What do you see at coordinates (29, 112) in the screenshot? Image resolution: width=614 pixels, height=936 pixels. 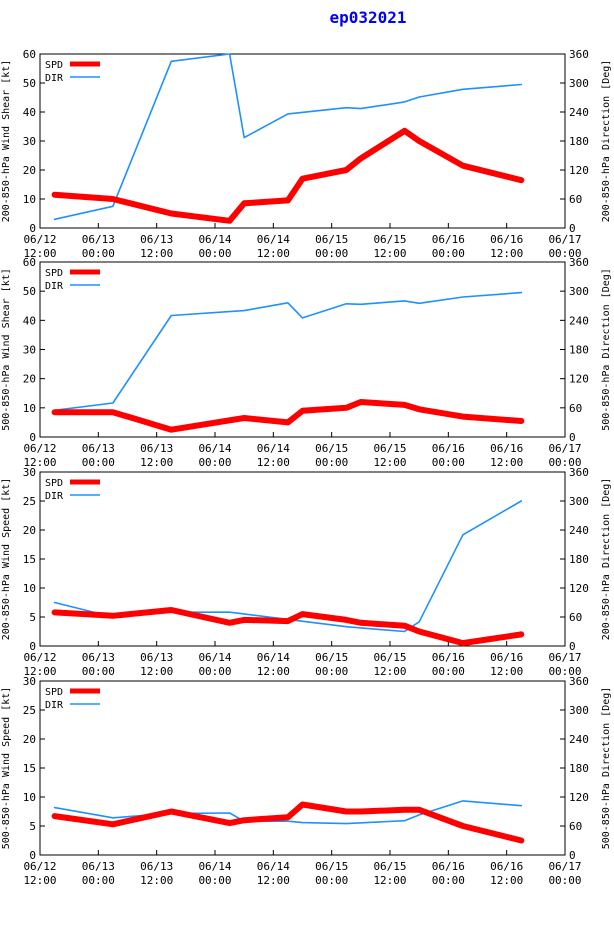 I see `y-left-tick-label: 40` at bounding box center [29, 112].